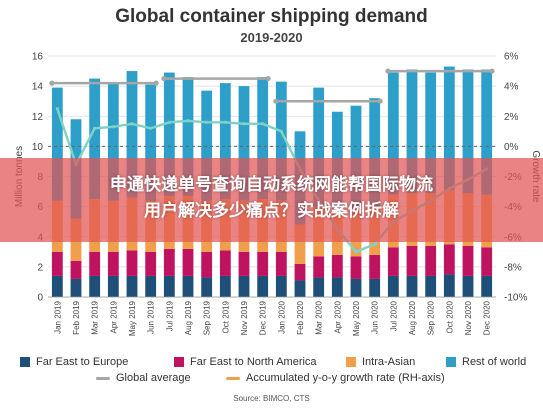  What do you see at coordinates (76, 317) in the screenshot?
I see `x-tick-label: Feb 2019` at bounding box center [76, 317].